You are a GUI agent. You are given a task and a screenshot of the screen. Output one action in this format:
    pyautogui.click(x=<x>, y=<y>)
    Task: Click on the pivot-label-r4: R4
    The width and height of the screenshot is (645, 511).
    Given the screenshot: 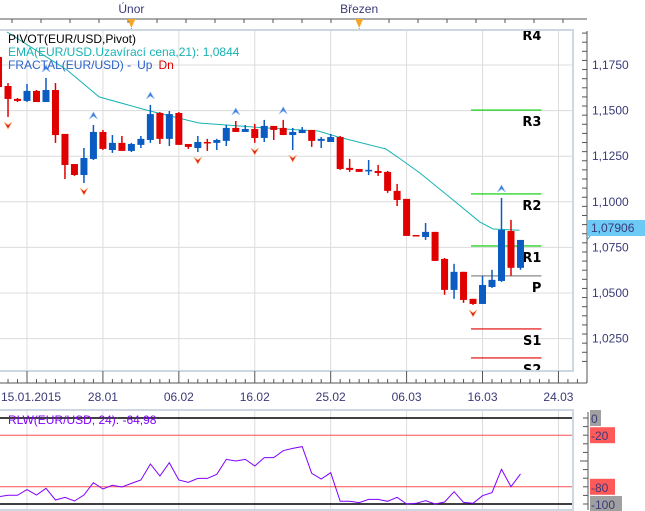 What is the action you would take?
    pyautogui.click(x=531, y=36)
    